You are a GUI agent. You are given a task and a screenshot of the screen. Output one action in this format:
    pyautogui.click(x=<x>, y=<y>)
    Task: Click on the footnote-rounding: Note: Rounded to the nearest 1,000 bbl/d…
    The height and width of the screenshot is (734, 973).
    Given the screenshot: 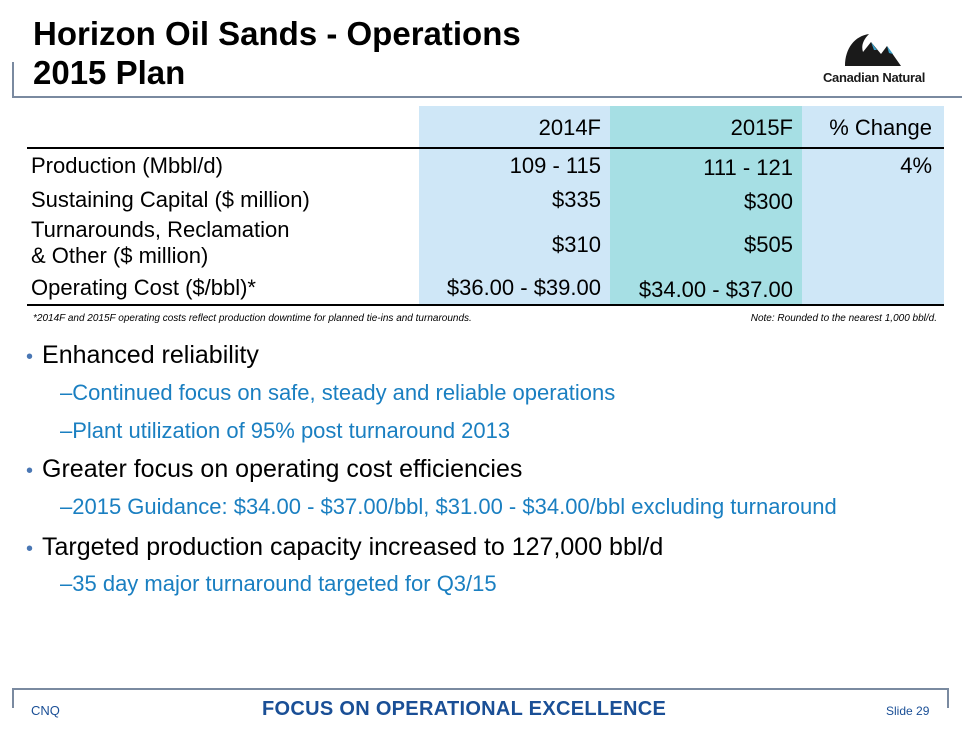 What is the action you would take?
    pyautogui.click(x=843, y=318)
    